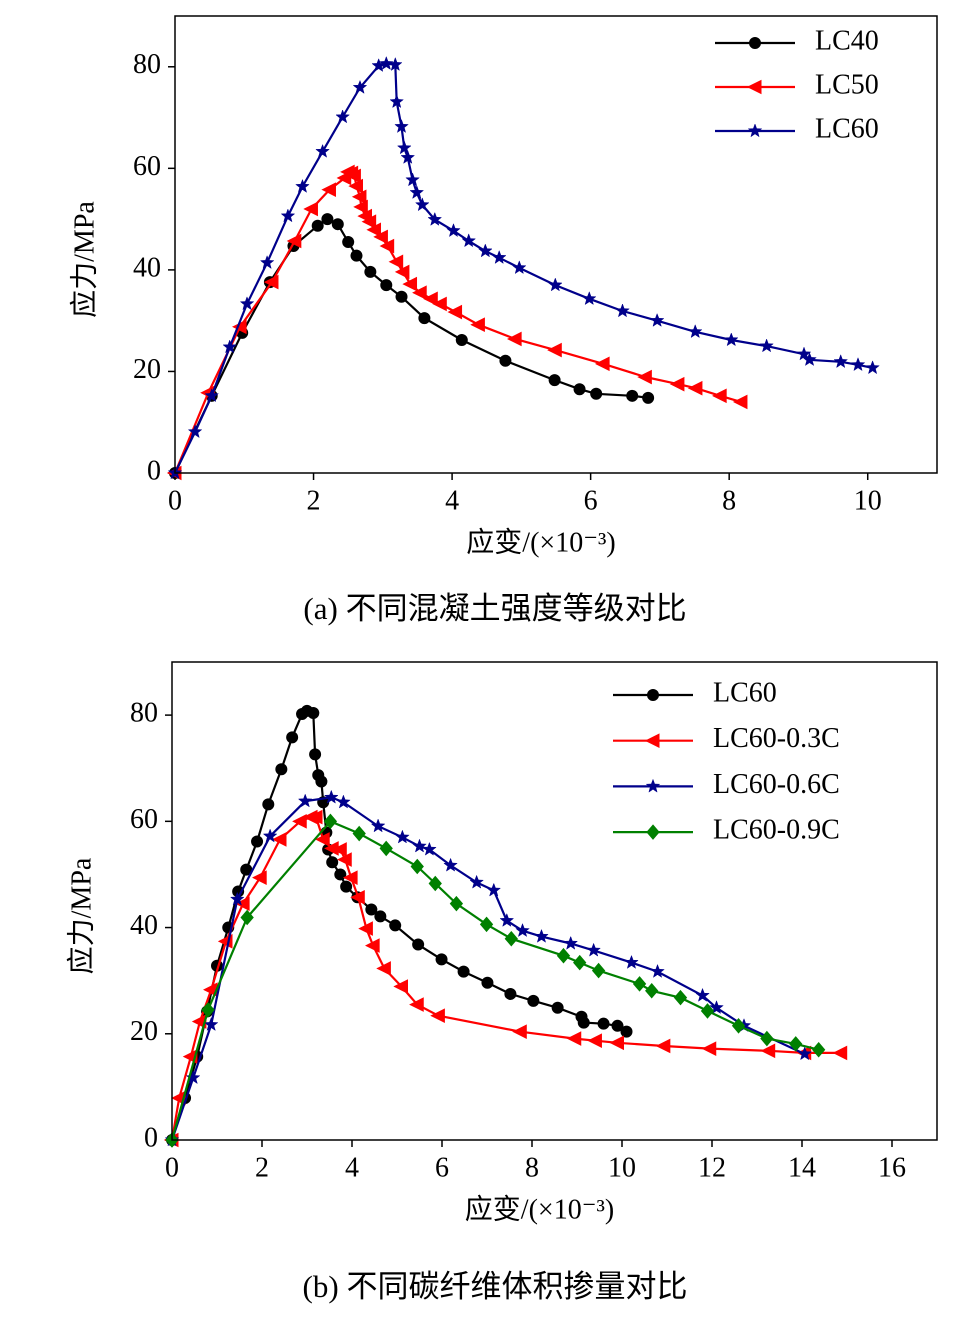 Image resolution: width=975 pixels, height=1328 pixels. Describe the element at coordinates (175, 500) in the screenshot. I see `x-tick-label: 0` at that location.